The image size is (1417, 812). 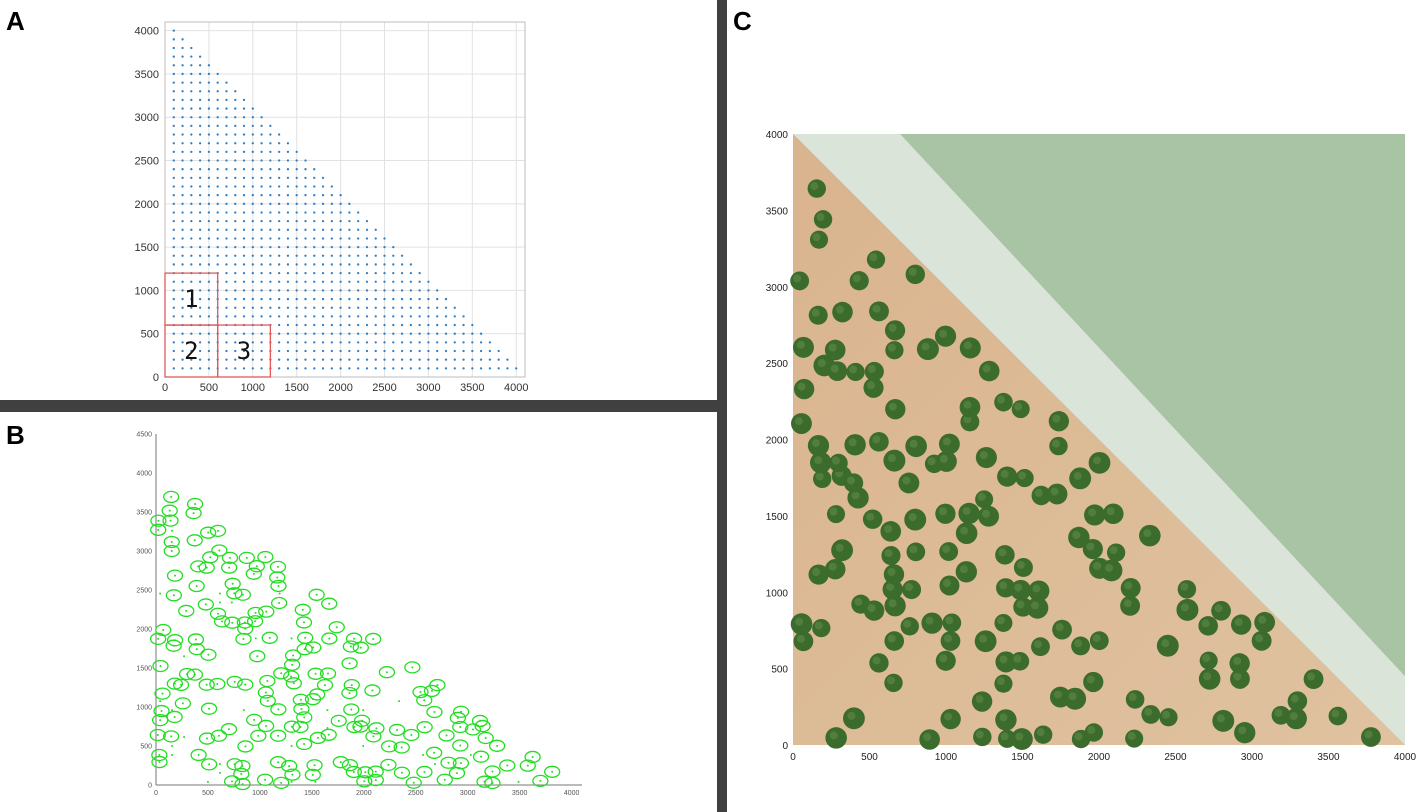 I want to click on y-tick-label: 1000, so click(x=777, y=593).